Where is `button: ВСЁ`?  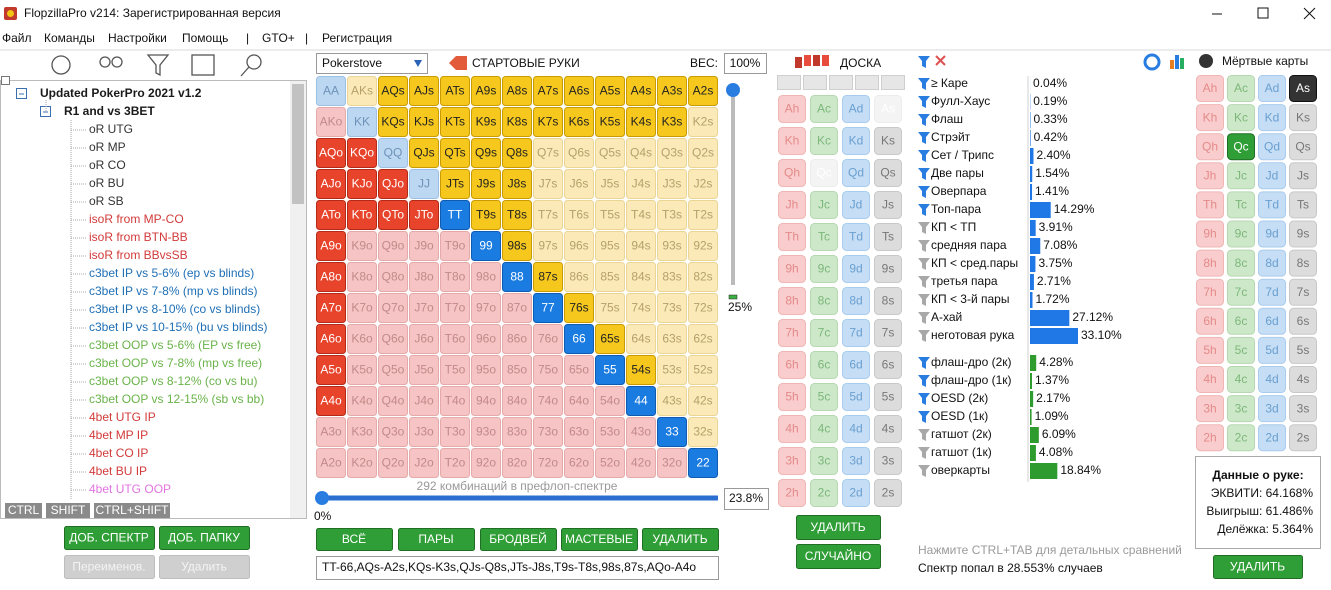 button: ВСЁ is located at coordinates (354, 539).